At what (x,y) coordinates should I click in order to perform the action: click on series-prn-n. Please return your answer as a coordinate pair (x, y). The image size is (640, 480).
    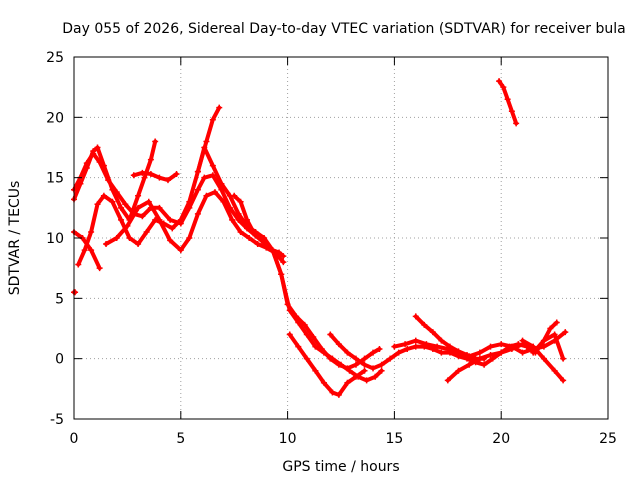
    Looking at the image, I should click on (543, 360).